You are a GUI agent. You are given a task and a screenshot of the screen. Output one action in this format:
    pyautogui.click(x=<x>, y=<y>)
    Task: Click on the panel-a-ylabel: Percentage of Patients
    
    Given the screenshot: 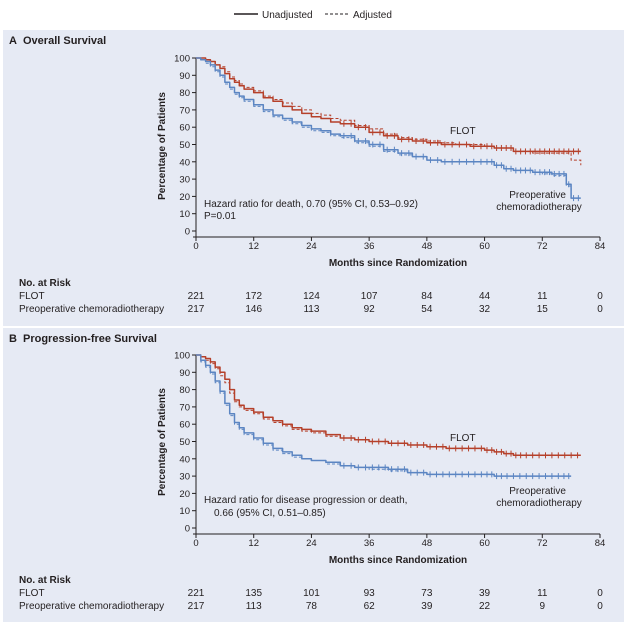 What is the action you would take?
    pyautogui.click(x=162, y=146)
    